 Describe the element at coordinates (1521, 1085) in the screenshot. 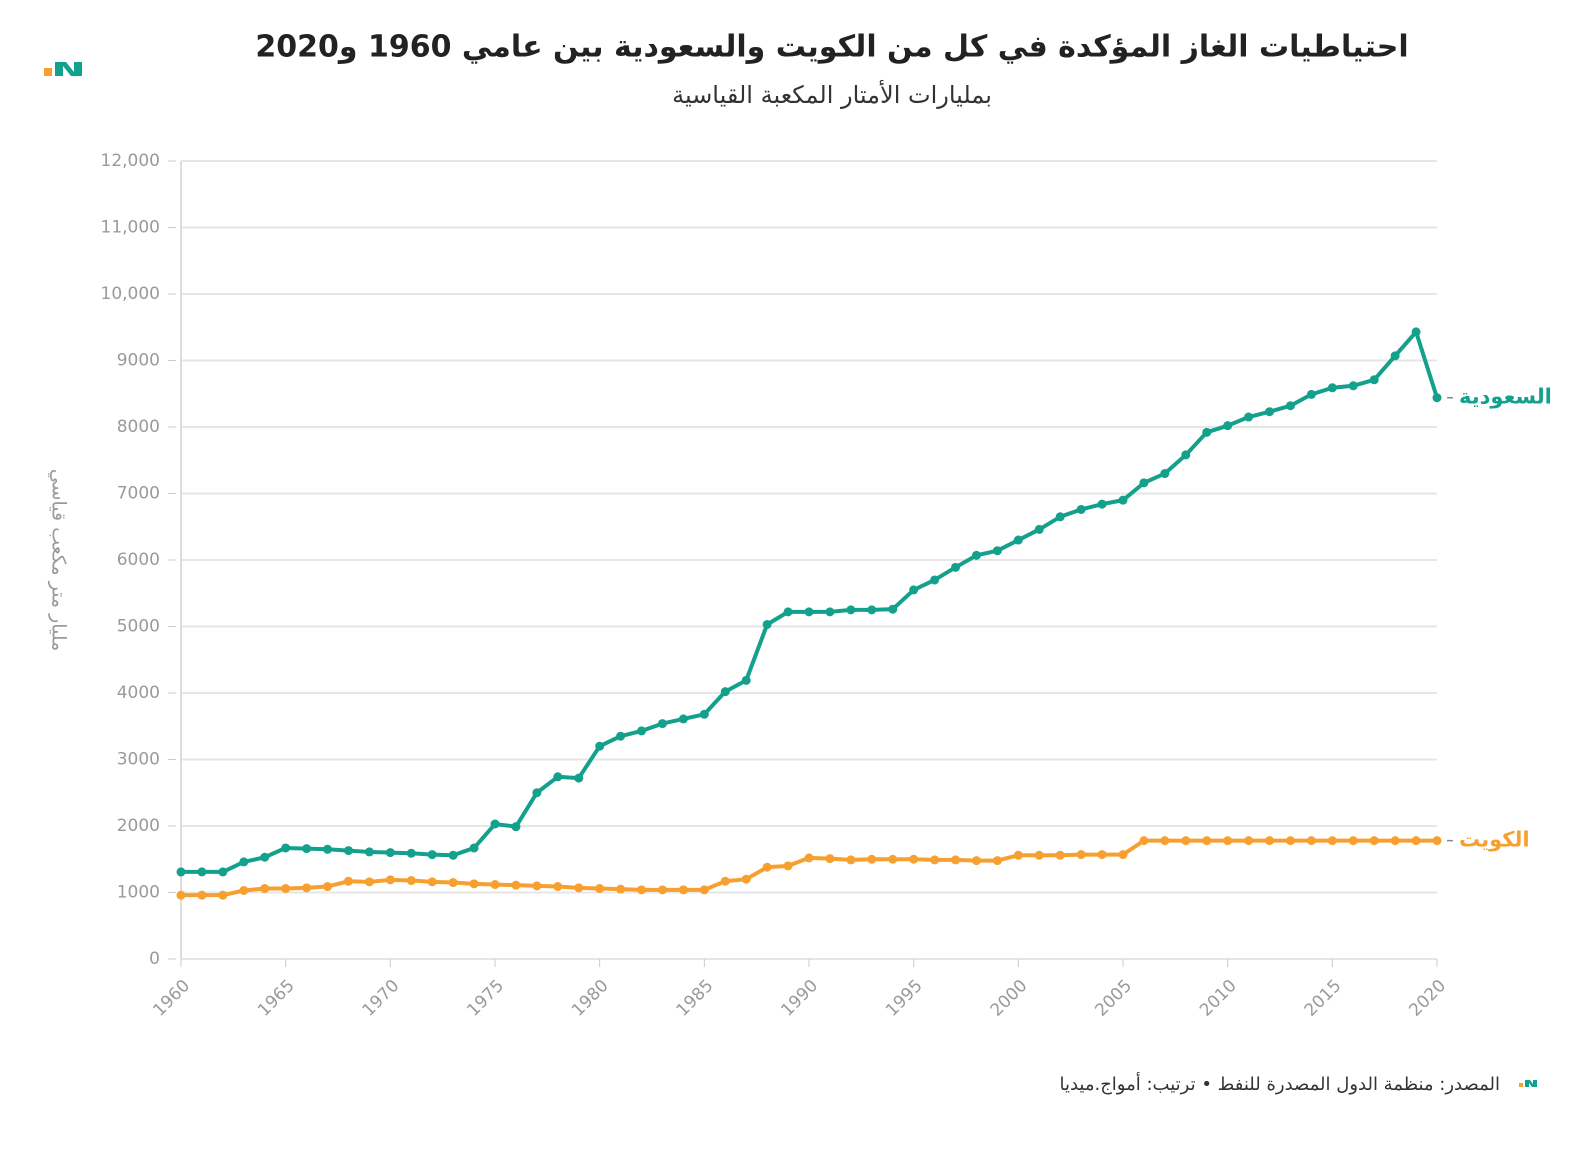

I see `source-logo-square` at that location.